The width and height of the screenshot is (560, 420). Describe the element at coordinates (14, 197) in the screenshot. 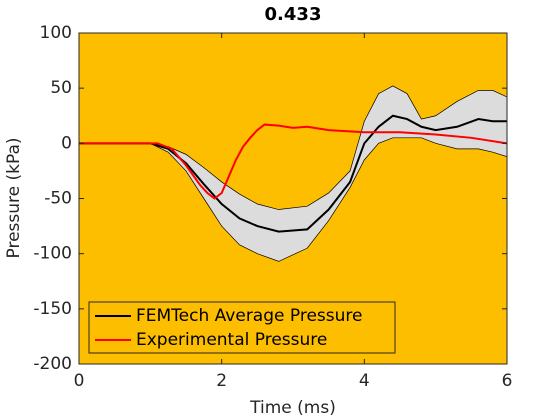

I see `y-axis-label: Pressure (kPa)` at that location.